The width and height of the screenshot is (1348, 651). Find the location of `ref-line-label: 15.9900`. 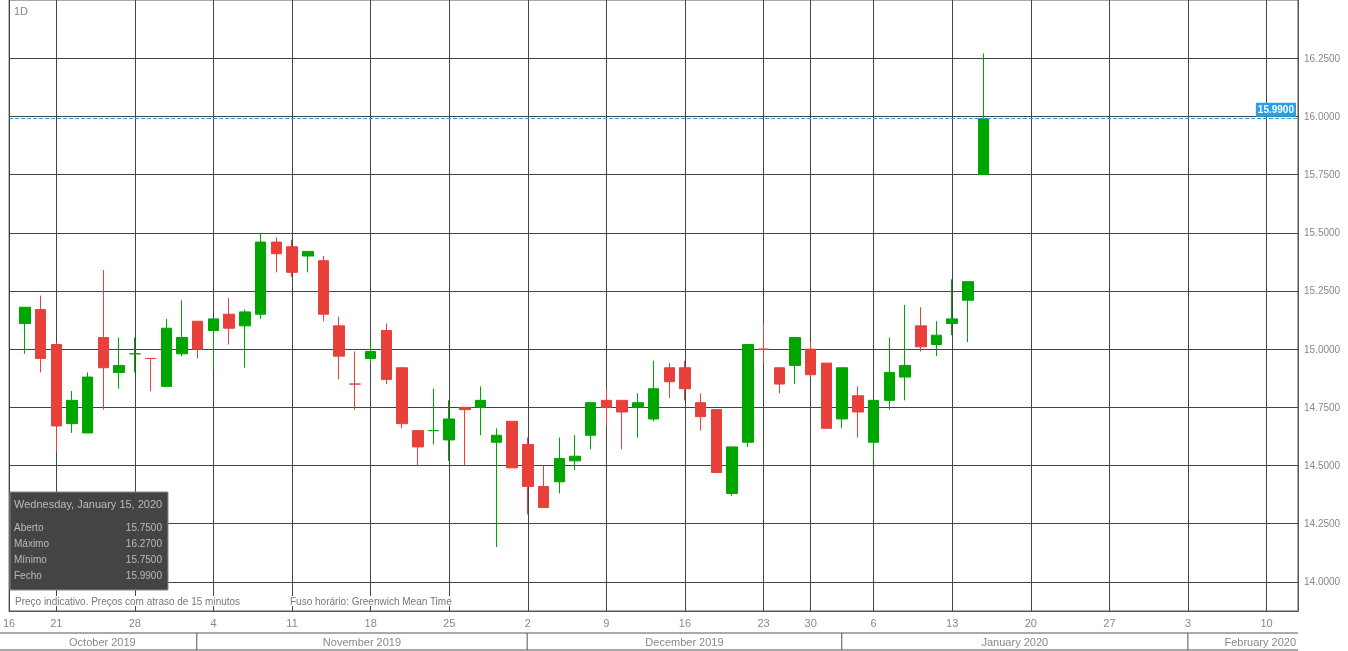

ref-line-label: 15.9900 is located at coordinates (1276, 110).